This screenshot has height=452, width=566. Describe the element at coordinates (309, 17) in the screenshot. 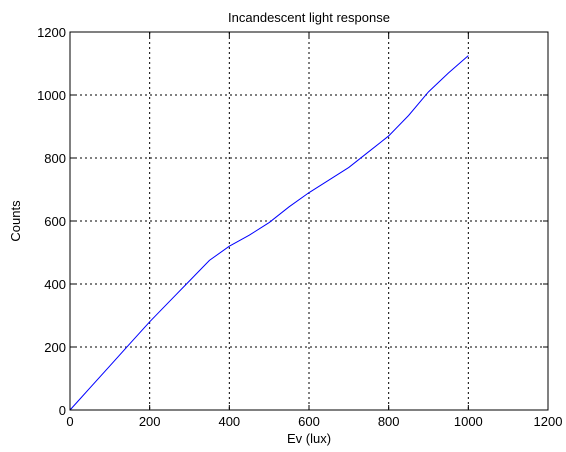

I see `chart-title: Incandescent light response` at that location.